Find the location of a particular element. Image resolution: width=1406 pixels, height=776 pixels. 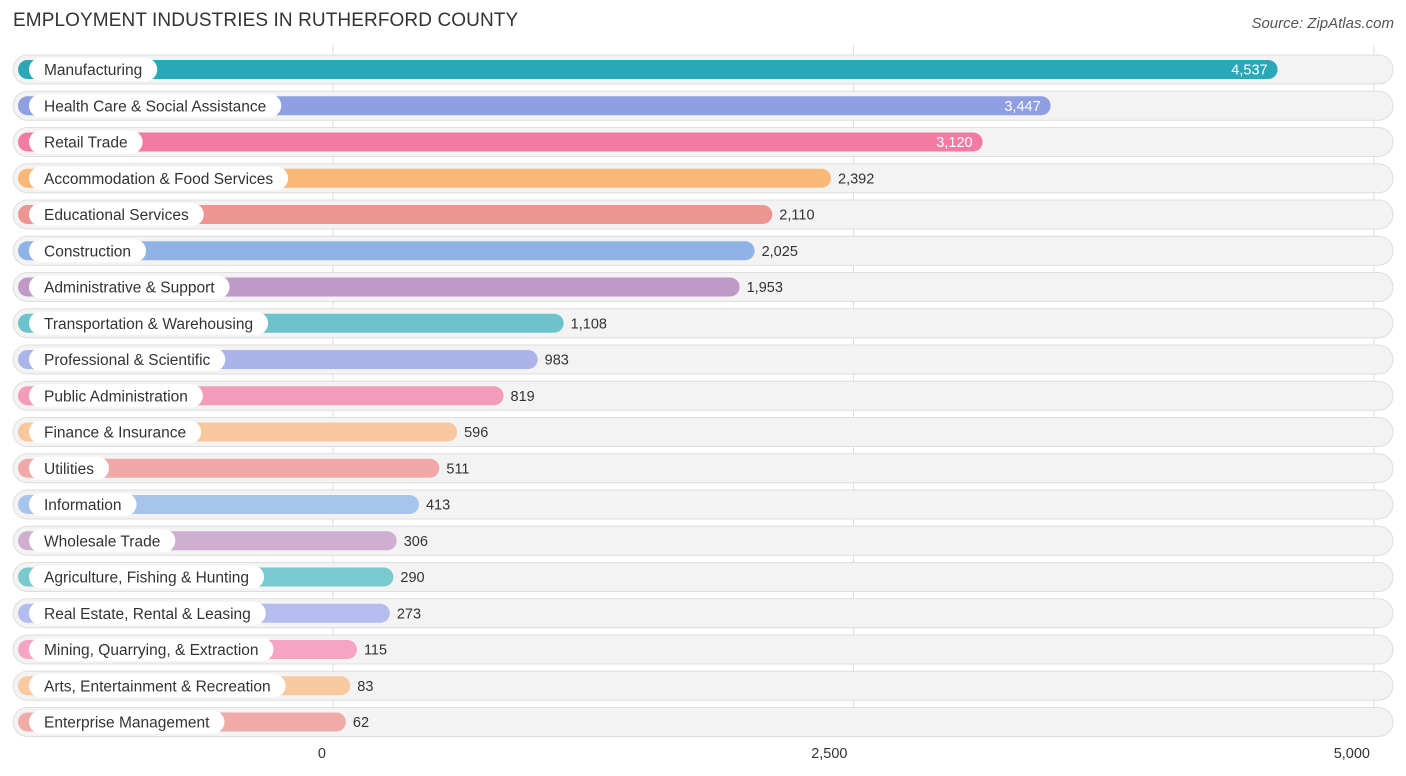

category-label: Wholesale Trade is located at coordinates (102, 541).